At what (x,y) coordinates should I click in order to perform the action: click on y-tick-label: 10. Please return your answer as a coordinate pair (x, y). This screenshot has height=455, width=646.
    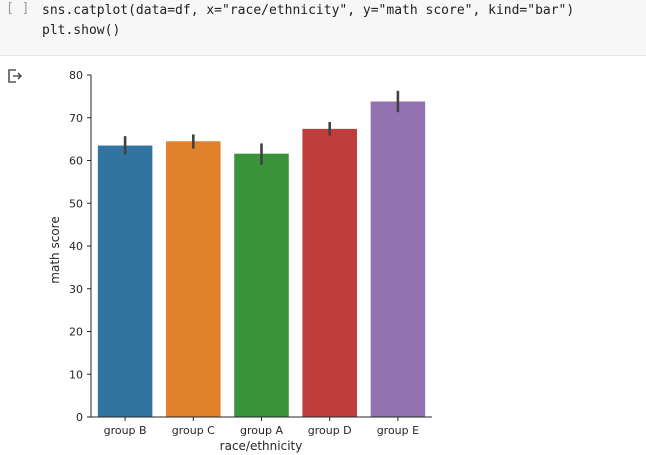
    Looking at the image, I should click on (76, 374).